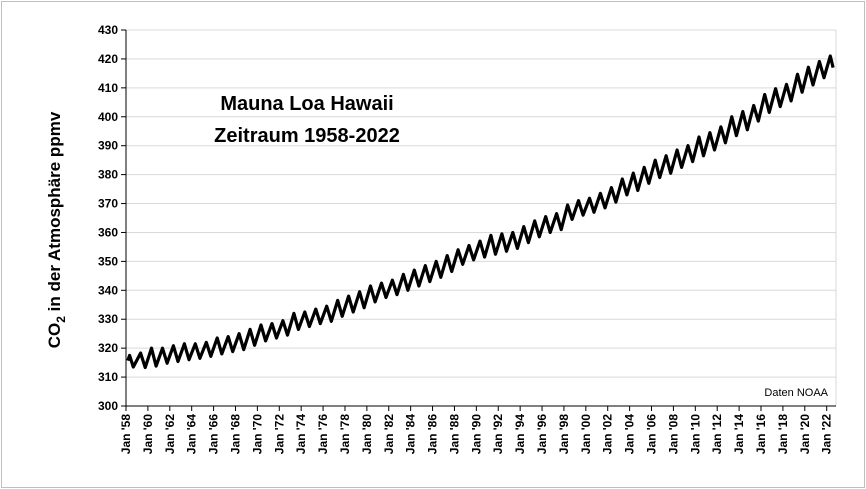  I want to click on x-tick-label: Jan '10, so click(695, 434).